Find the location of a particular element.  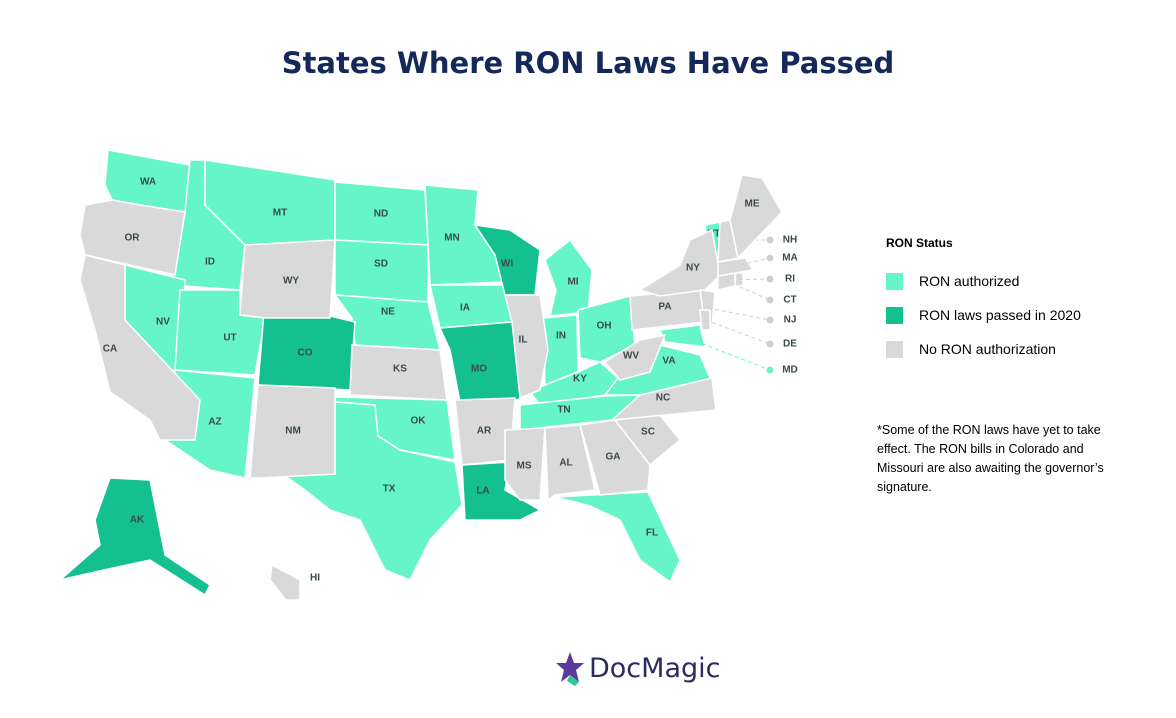

state-label: NC is located at coordinates (663, 398).